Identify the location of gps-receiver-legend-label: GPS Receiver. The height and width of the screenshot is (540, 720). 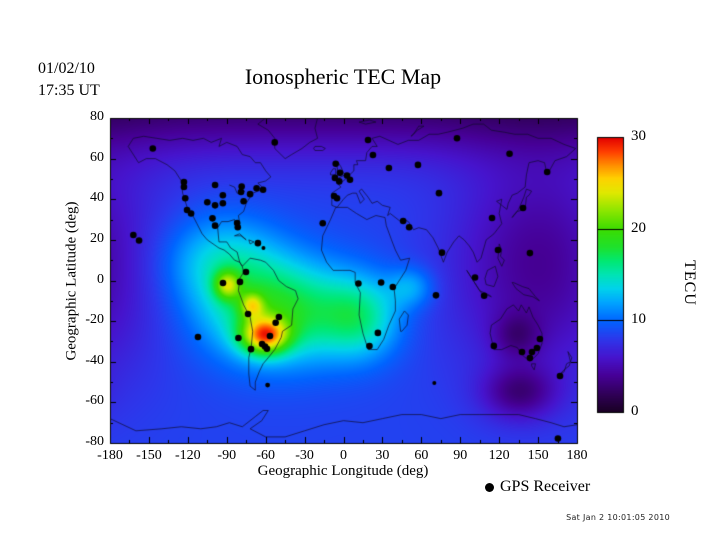
(545, 486).